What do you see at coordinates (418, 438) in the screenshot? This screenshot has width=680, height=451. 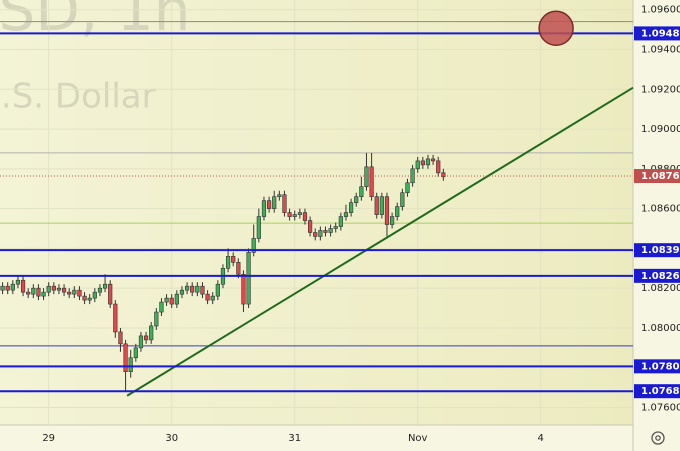 I see `x-tick-label: Nov` at bounding box center [418, 438].